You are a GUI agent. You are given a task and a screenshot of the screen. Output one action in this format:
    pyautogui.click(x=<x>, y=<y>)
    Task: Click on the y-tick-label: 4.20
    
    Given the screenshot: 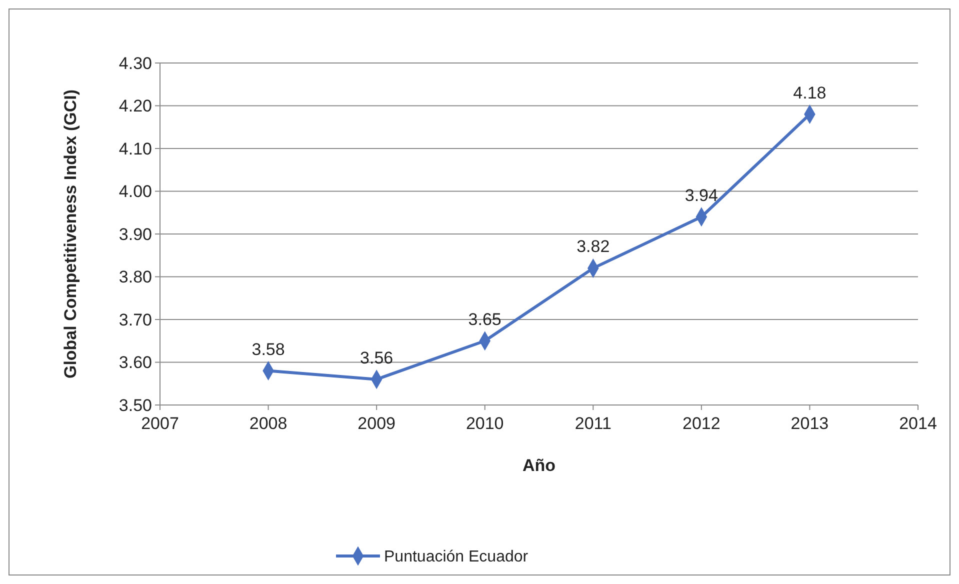 What is the action you would take?
    pyautogui.click(x=135, y=106)
    